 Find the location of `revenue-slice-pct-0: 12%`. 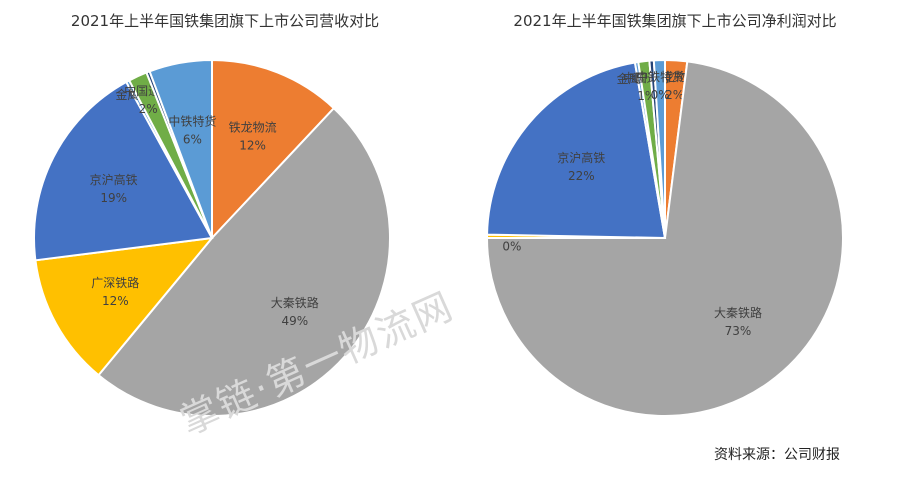

revenue-slice-pct-0: 12% is located at coordinates (252, 145).